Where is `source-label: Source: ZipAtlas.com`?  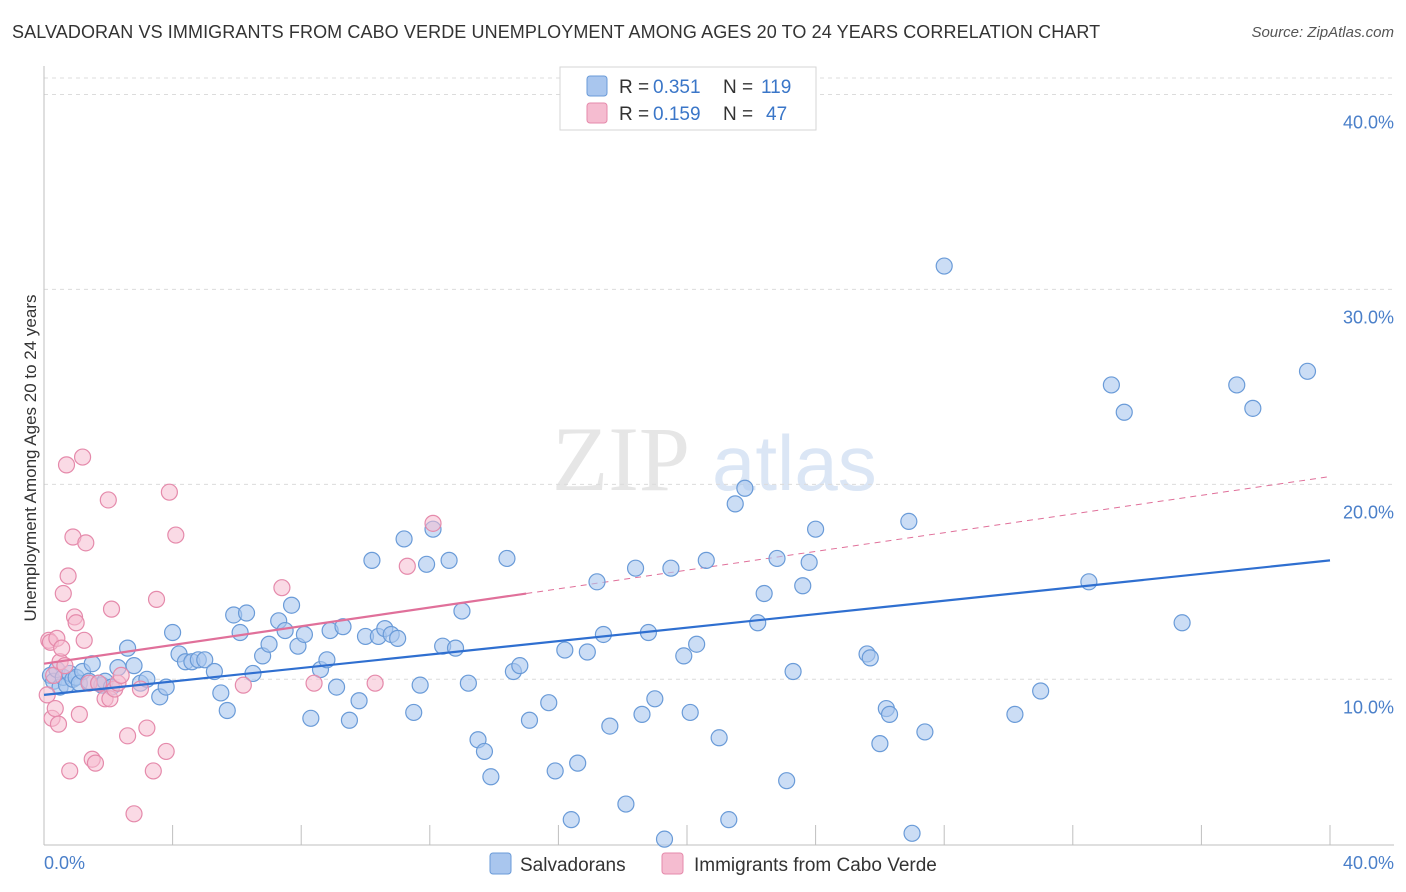 source-label: Source: ZipAtlas.com is located at coordinates (1322, 32).